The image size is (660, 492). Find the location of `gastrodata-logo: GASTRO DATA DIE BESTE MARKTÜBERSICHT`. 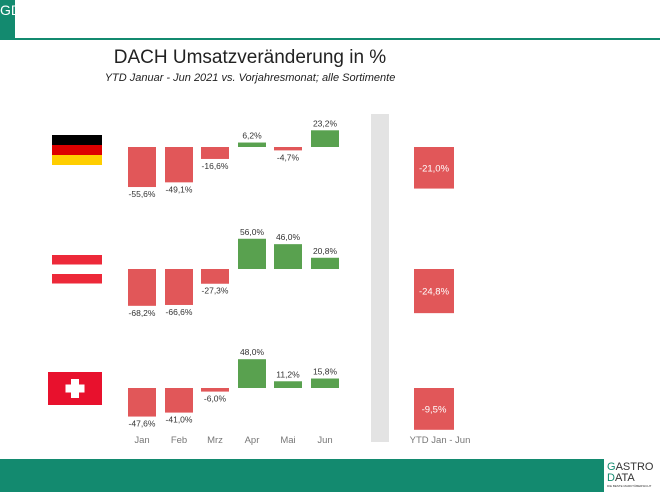

gastrodata-logo: GASTRO DATA DIE BESTE MARKTÜBERSICHT is located at coordinates (632, 475).